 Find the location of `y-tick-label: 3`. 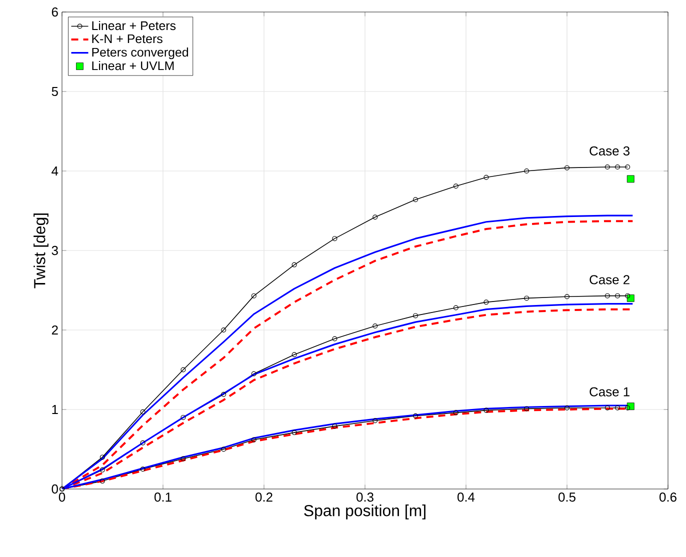

y-tick-label: 3 is located at coordinates (55, 251).